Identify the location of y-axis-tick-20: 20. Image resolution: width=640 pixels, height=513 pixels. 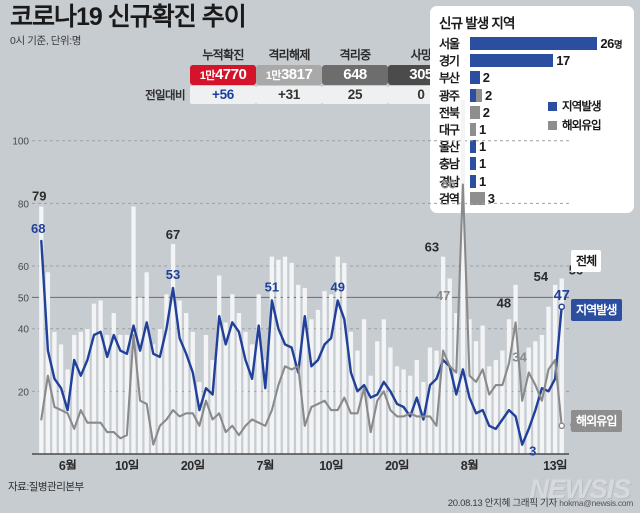
(24, 392).